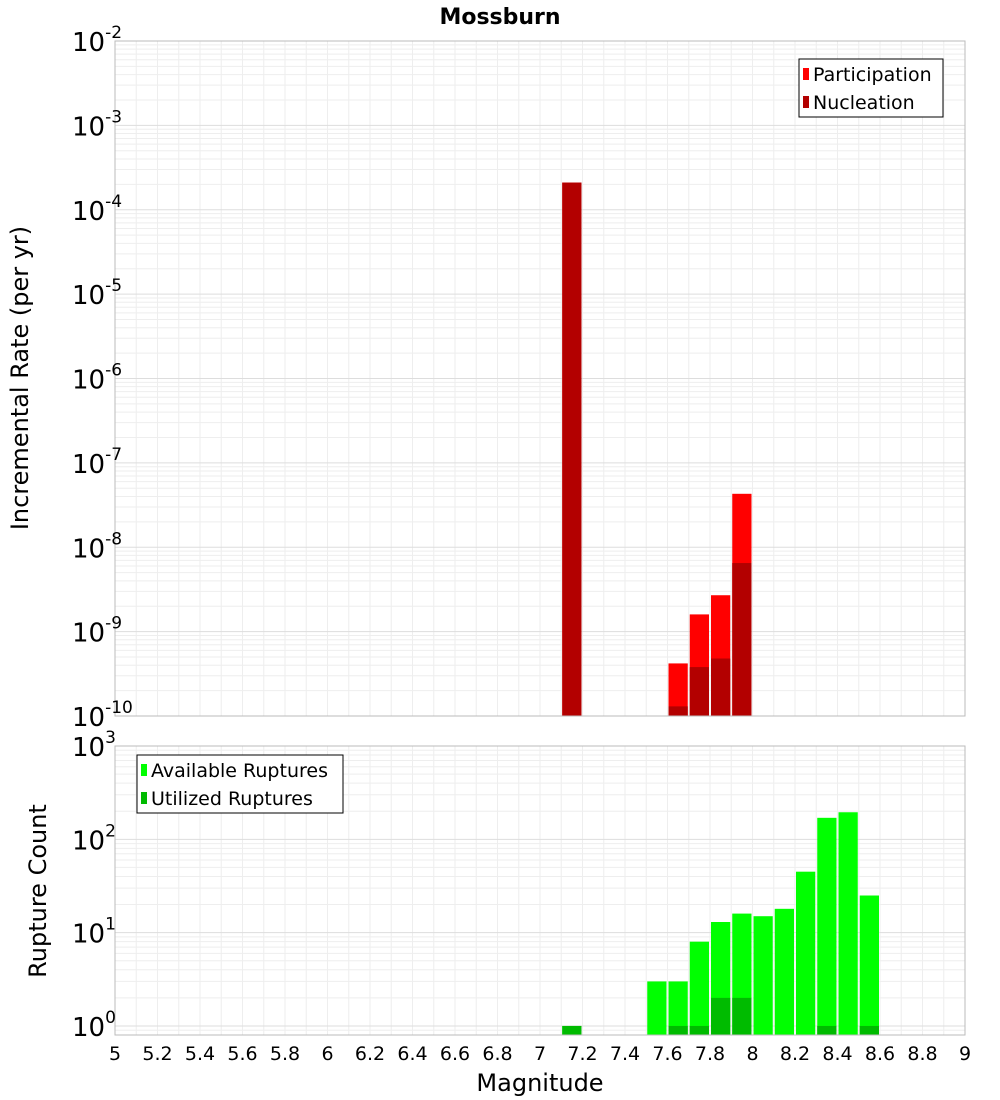 The image size is (1000, 1100). Describe the element at coordinates (752, 1054) in the screenshot. I see `x-tick-label: 8` at that location.